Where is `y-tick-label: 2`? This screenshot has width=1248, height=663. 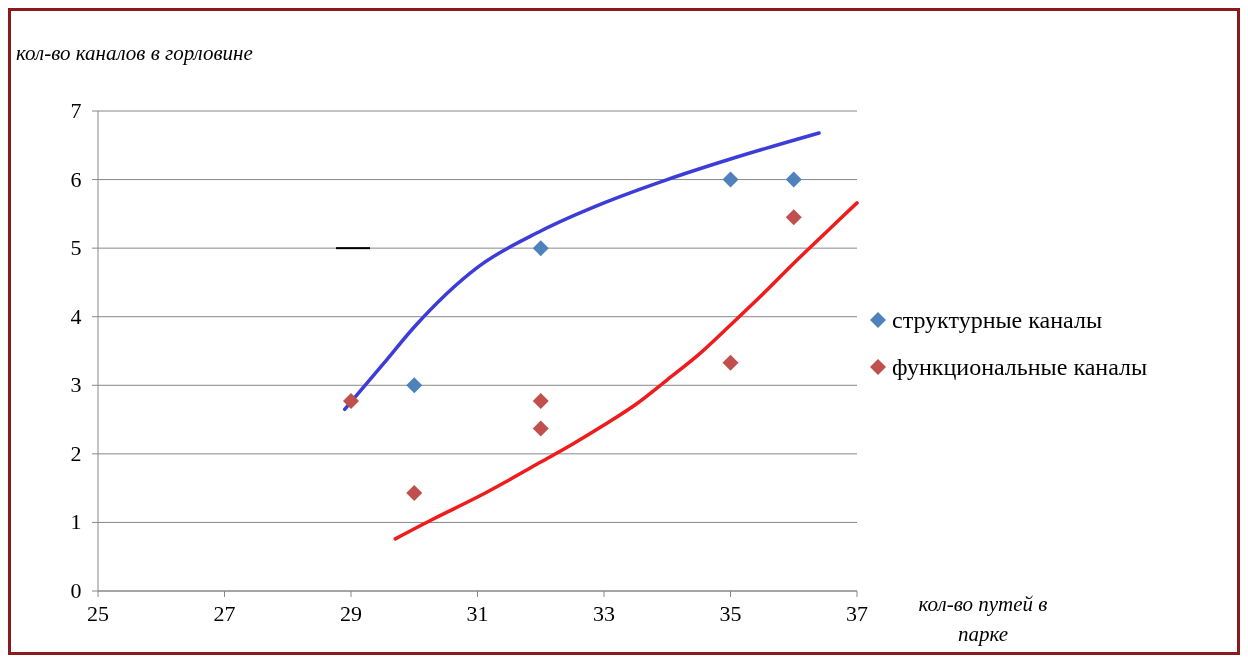 y-tick-label: 2 is located at coordinates (76, 453).